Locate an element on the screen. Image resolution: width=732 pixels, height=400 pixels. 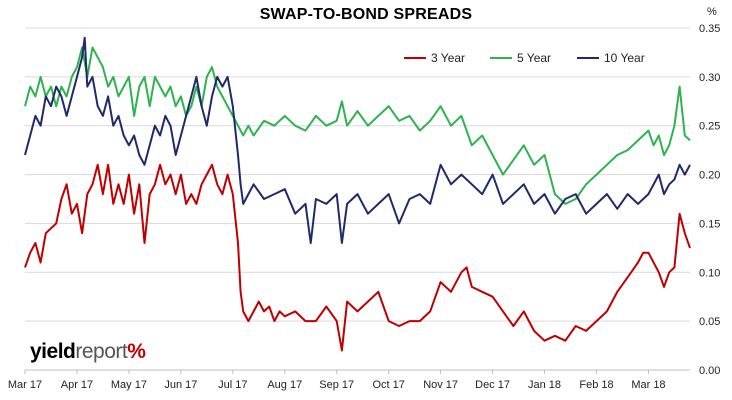
legend-label: 10 Year is located at coordinates (624, 58).